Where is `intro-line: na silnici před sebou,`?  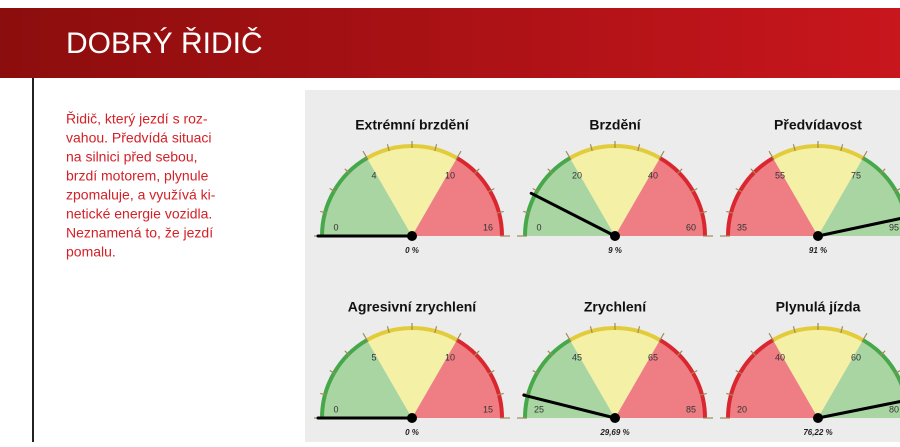 intro-line: na silnici před sebou, is located at coordinates (132, 157).